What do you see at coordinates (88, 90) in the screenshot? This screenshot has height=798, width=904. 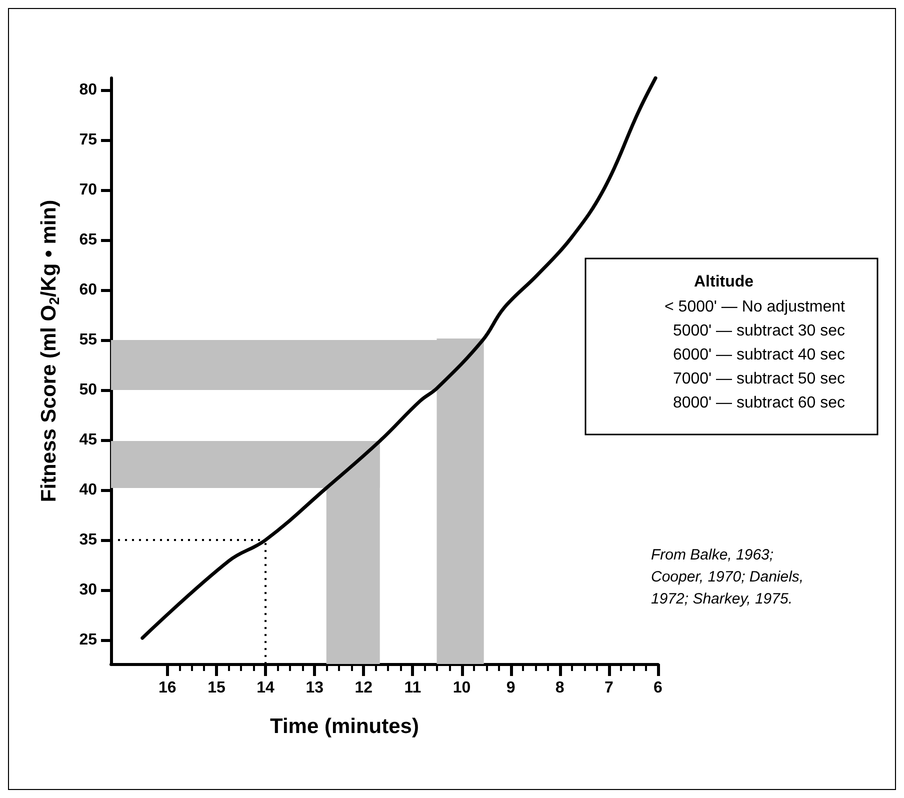 I see `y-tick-label: 80` at bounding box center [88, 90].